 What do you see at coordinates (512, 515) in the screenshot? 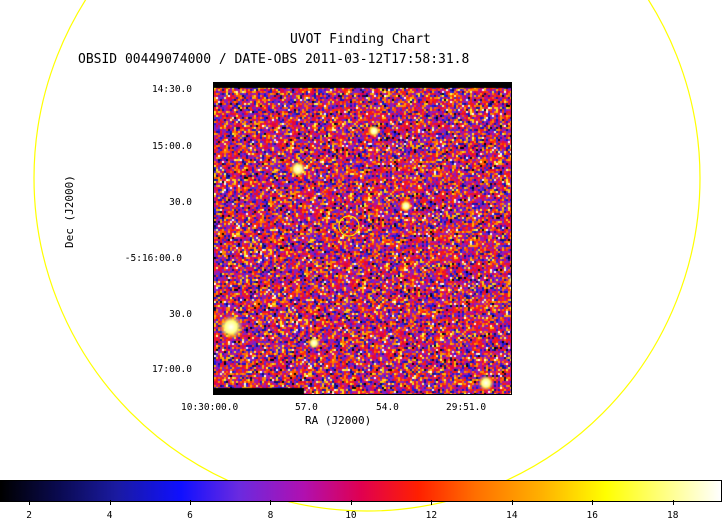
I see `colorbar-label: 14` at bounding box center [512, 515].